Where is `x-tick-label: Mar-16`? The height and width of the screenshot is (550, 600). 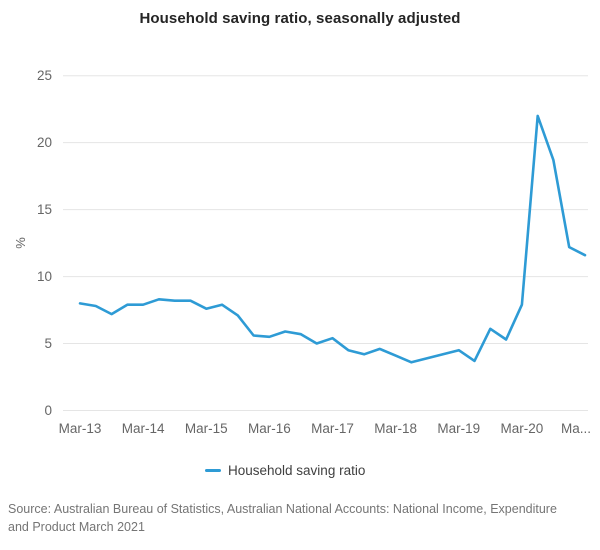 x-tick-label: Mar-16 is located at coordinates (269, 428).